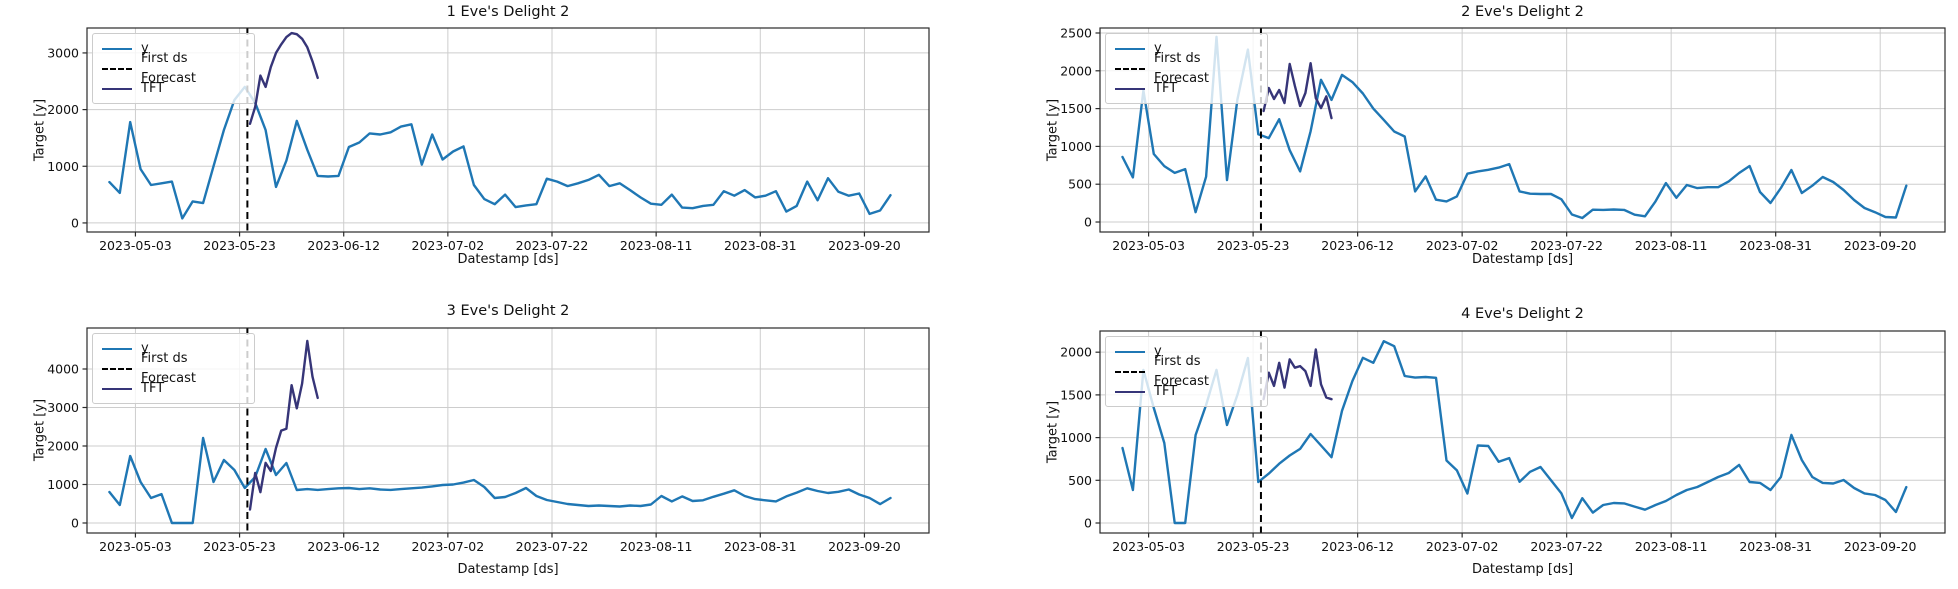 The height and width of the screenshot is (589, 1958). Describe the element at coordinates (508, 12) in the screenshot. I see `chart-1-title: 1 Eve's Delight 2` at that location.